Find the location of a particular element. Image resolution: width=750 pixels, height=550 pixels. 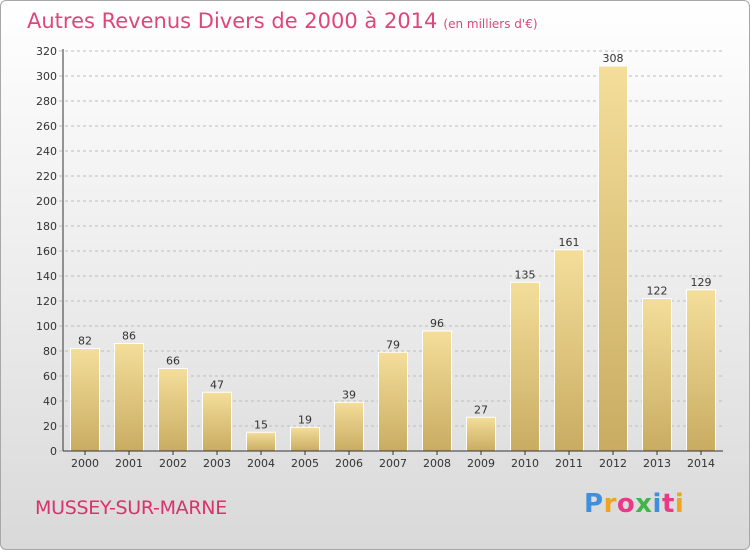

x-tick-label: 2000 is located at coordinates (85, 463).